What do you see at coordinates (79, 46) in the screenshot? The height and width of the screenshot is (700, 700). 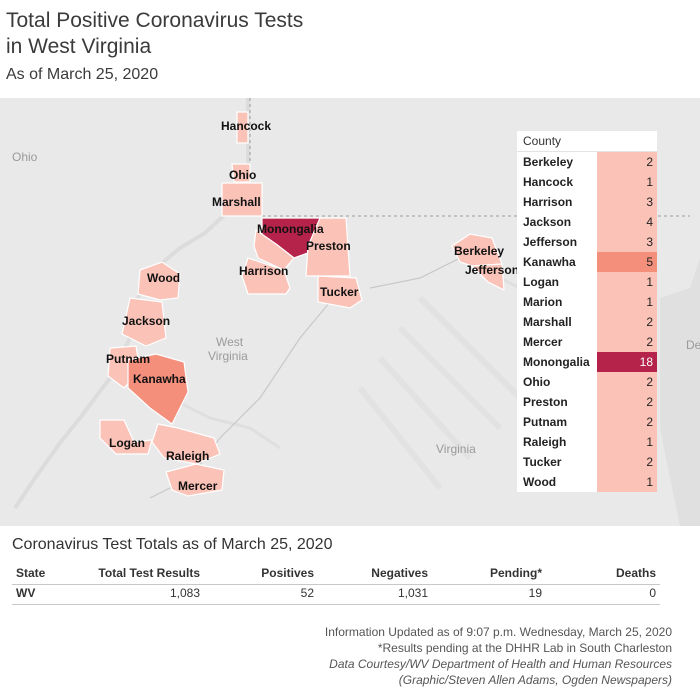 I see `title-line-2: in West Virginia` at bounding box center [79, 46].